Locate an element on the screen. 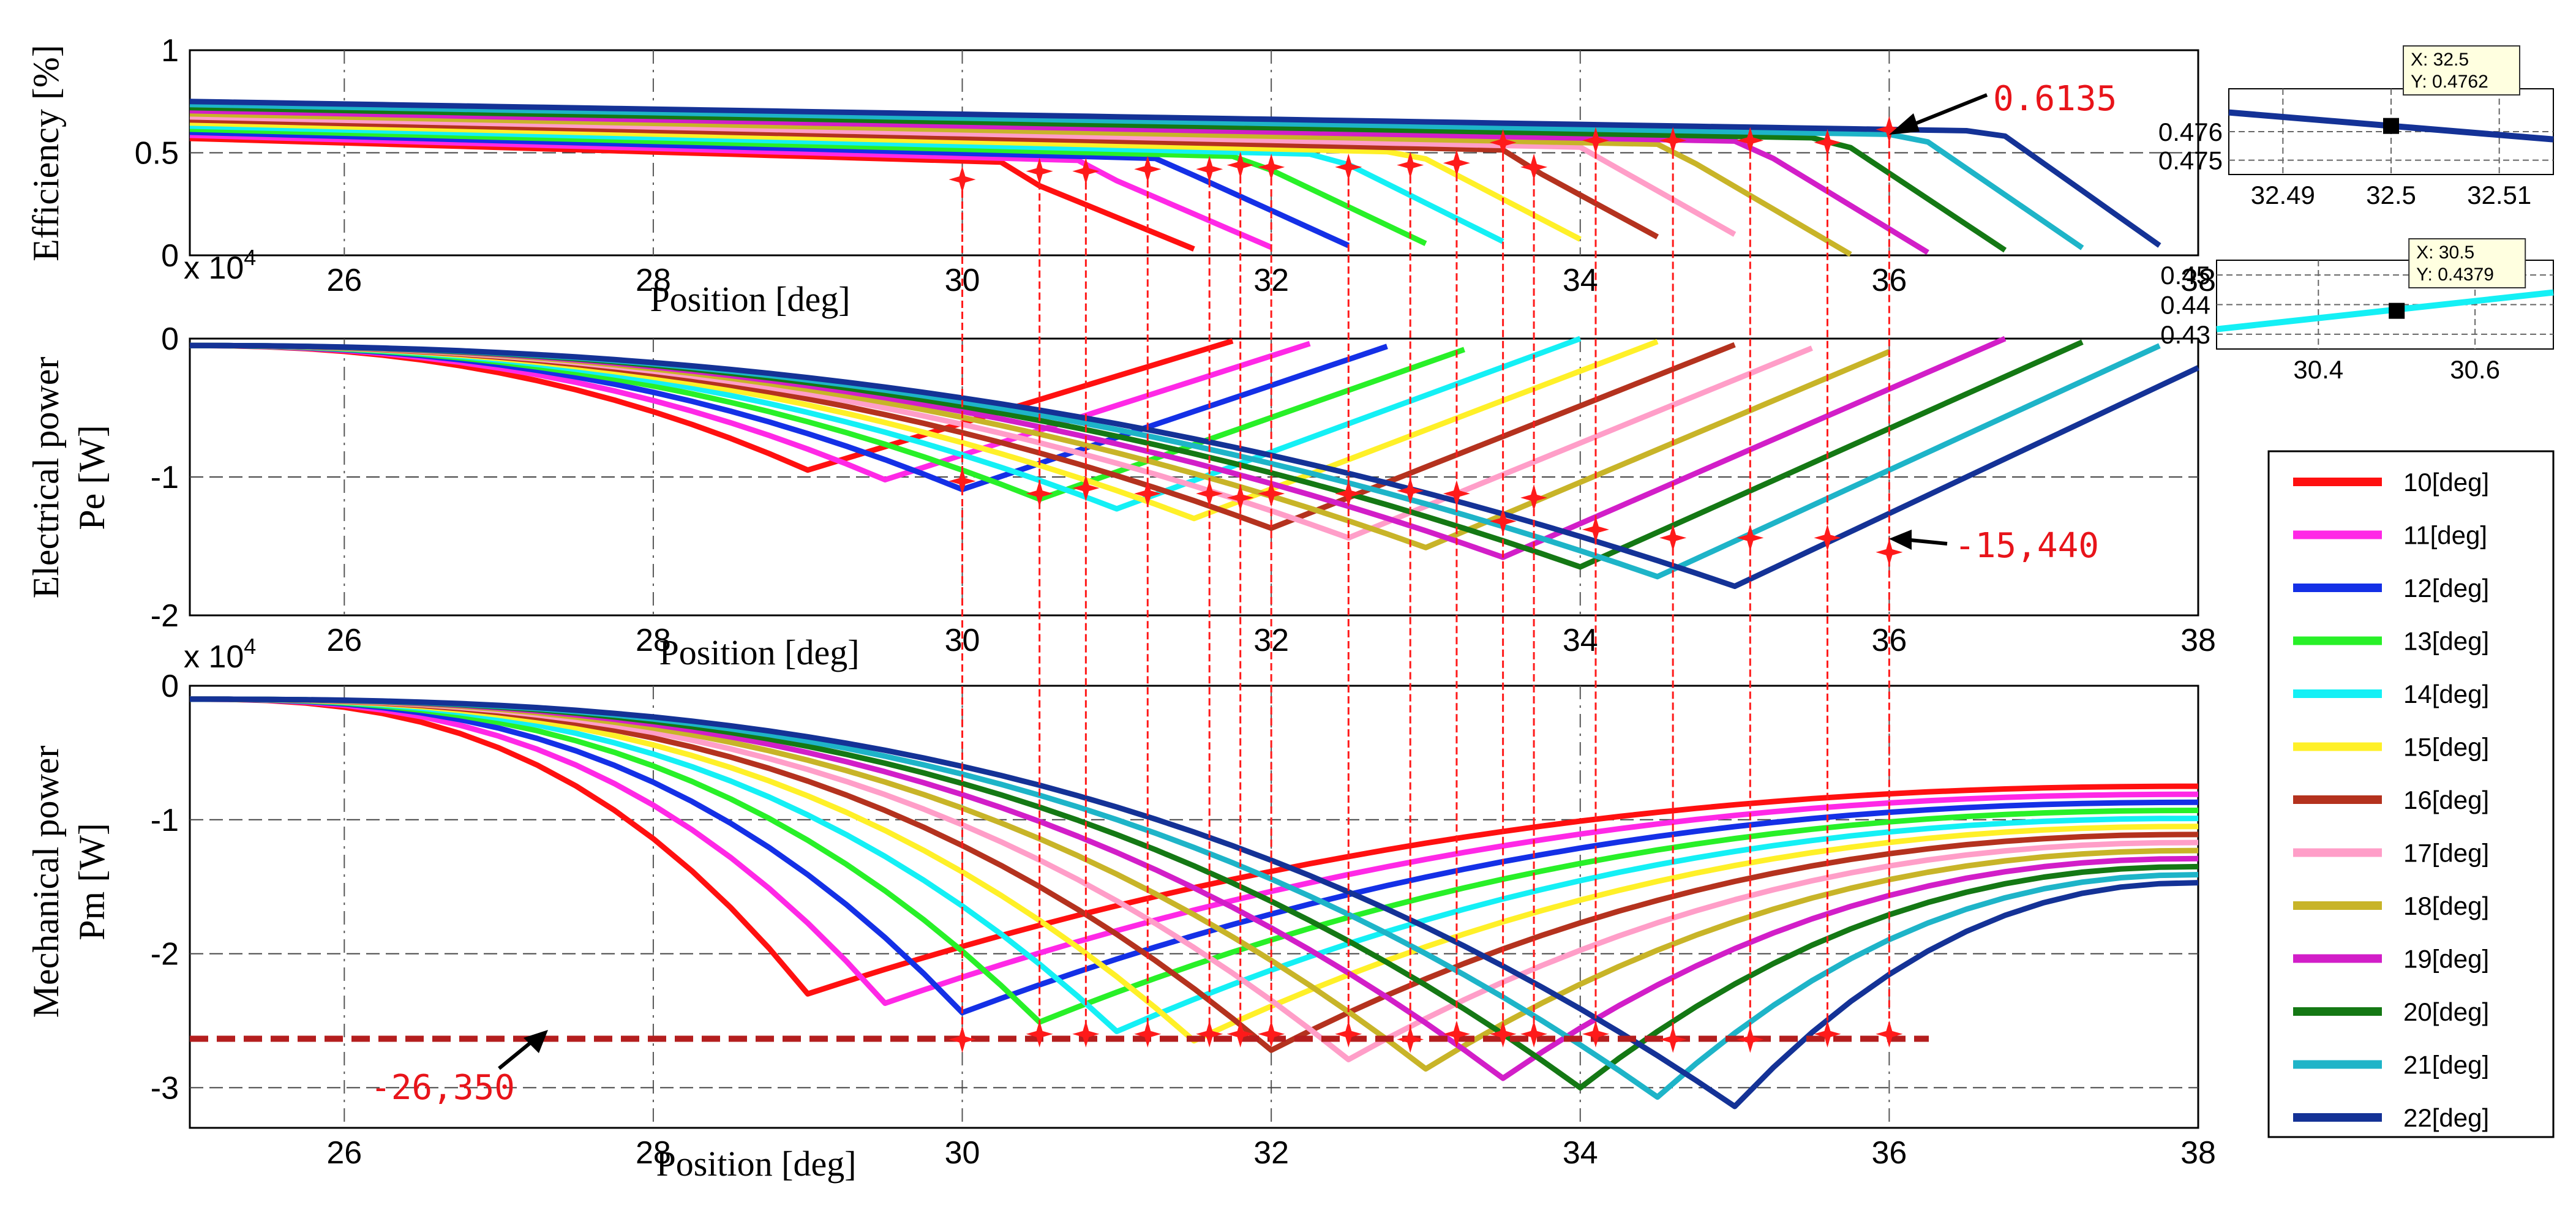 Image resolution: width=2576 pixels, height=1205 pixels. efficiency-ytick: 0 is located at coordinates (170, 256).